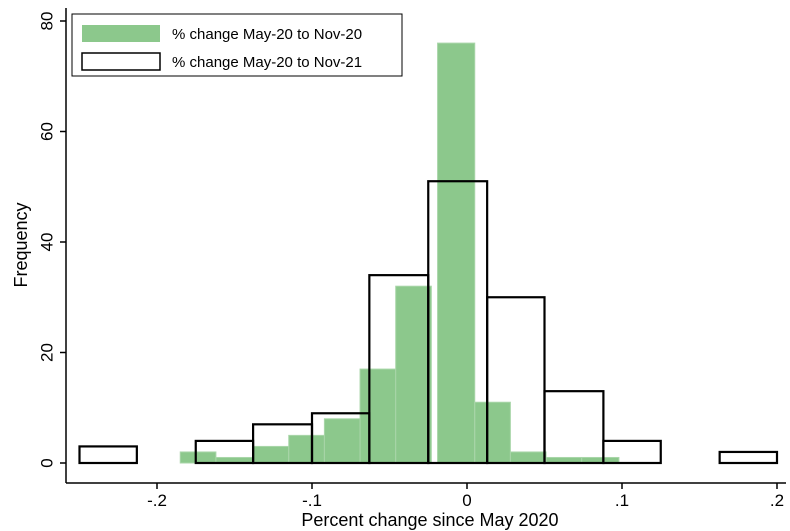  I want to click on x-axis-ticks: -.2 -.1 0 .1 .2, so click(465, 496).